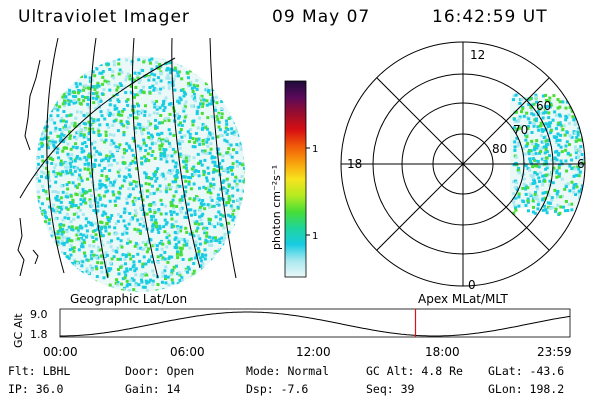 This screenshot has width=600, height=400. I want to click on colorbar-tick-100: 100, so click(315, 149).